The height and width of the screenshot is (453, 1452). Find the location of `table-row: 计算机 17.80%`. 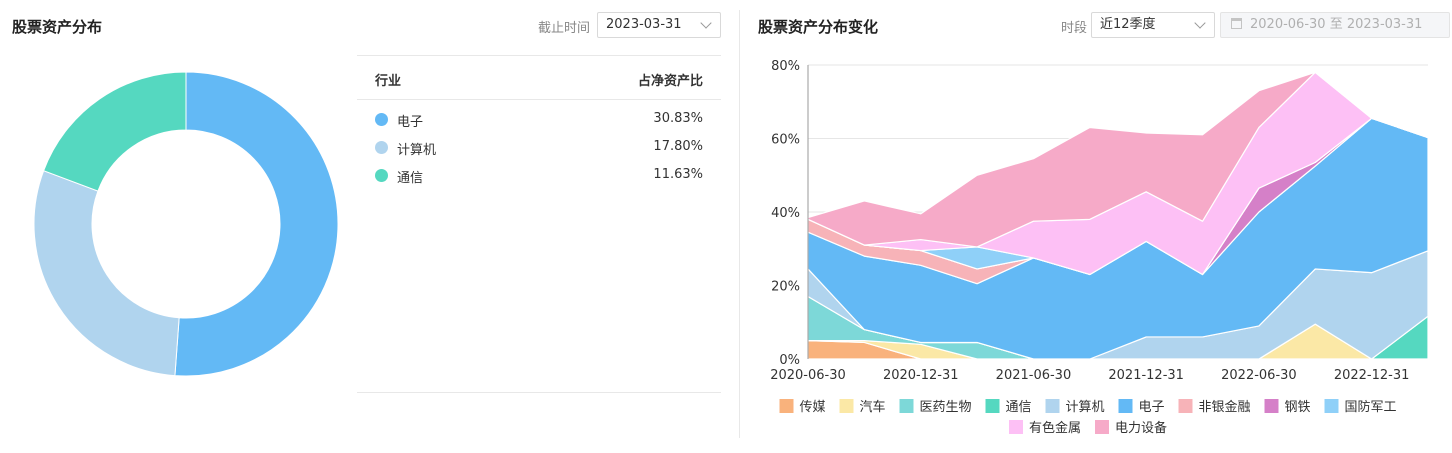

table-row: 计算机 17.80% is located at coordinates (539, 148).